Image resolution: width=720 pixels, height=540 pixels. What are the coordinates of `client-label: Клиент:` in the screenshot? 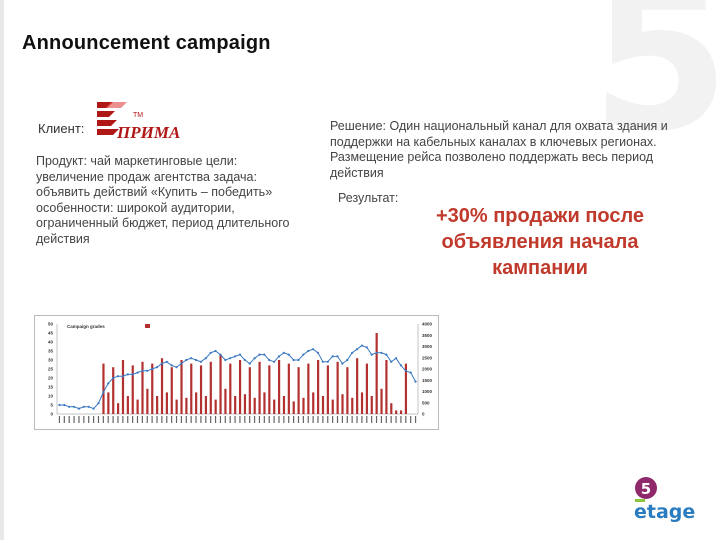 It's located at (61, 128).